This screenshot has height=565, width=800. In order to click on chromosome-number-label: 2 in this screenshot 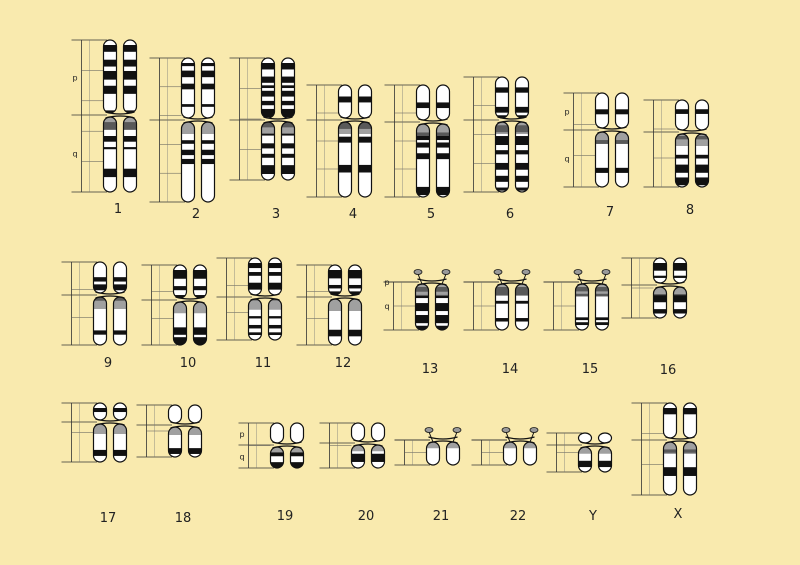, I will do `click(196, 214)`.